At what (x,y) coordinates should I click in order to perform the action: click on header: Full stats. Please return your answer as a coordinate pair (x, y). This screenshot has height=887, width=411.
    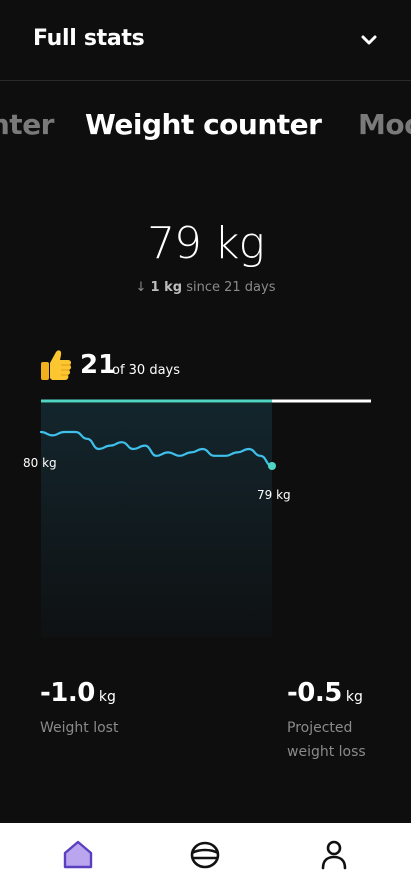
    Looking at the image, I should click on (205, 40).